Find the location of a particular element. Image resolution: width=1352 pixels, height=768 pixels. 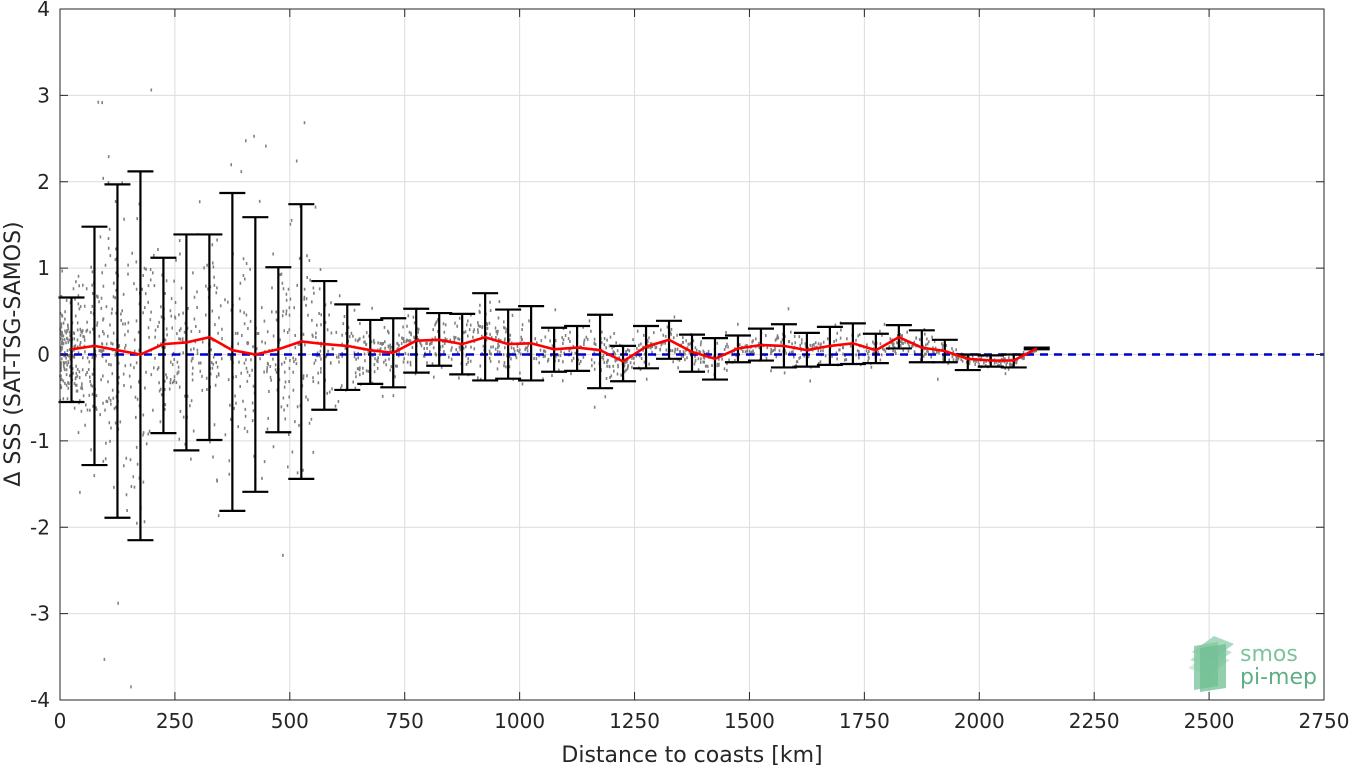

mean-line is located at coordinates (554, 349).